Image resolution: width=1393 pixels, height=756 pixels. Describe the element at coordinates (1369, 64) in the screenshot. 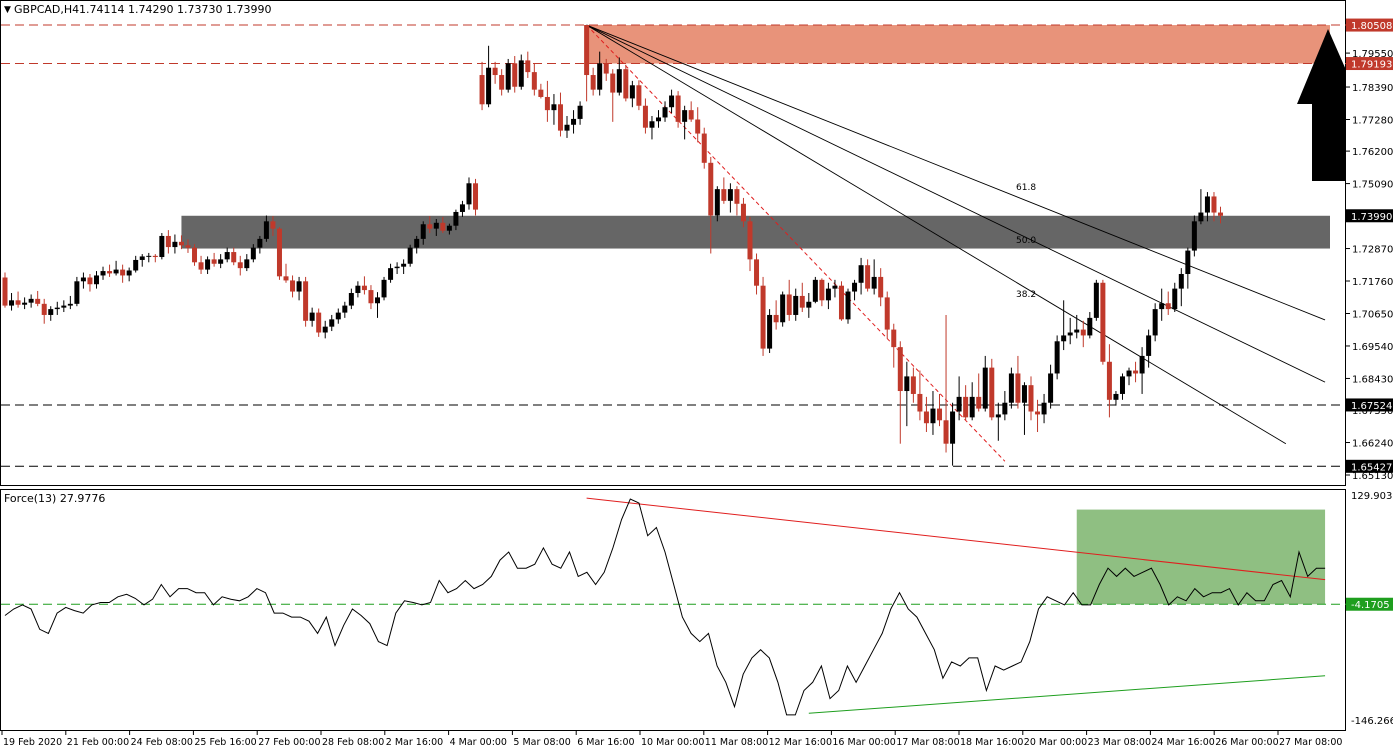

I see `price-label-tag` at that location.